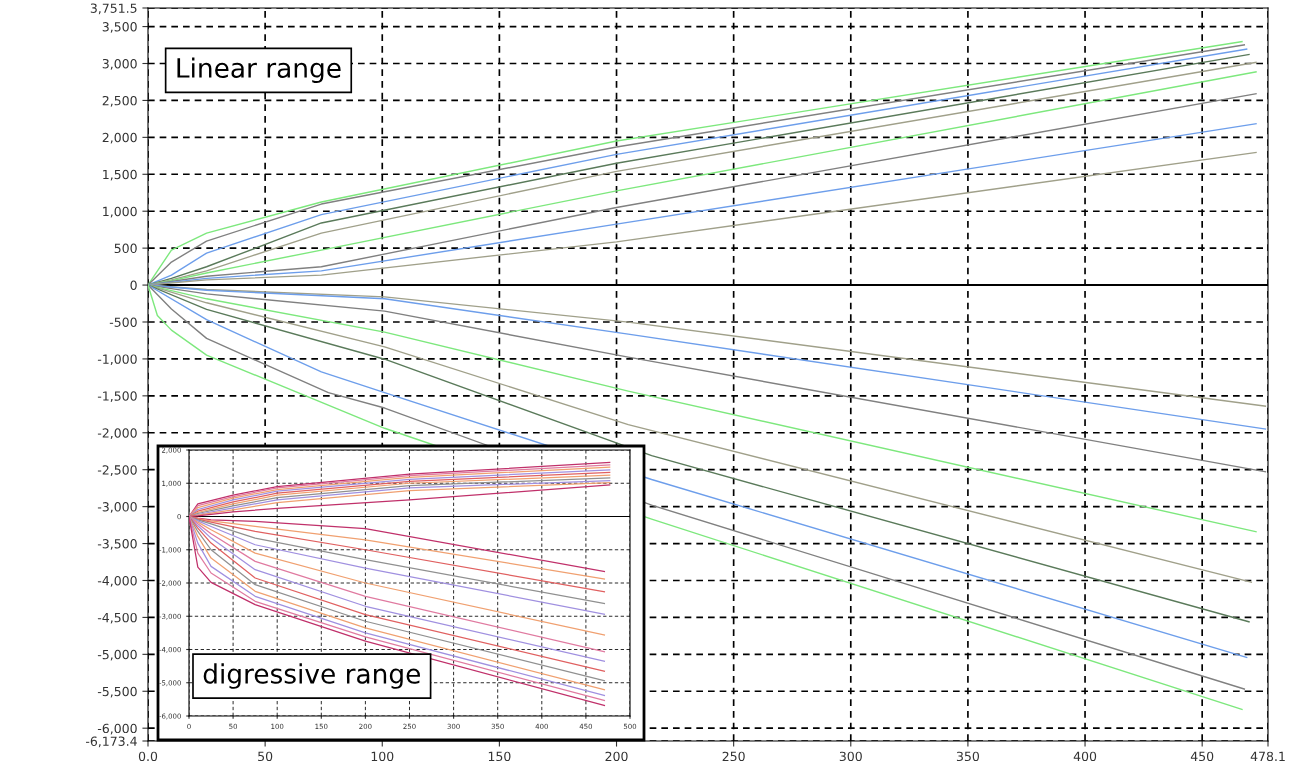 Image resolution: width=1299 pixels, height=776 pixels. What do you see at coordinates (120, 212) in the screenshot?
I see `y-tick-label: 1,000` at bounding box center [120, 212].